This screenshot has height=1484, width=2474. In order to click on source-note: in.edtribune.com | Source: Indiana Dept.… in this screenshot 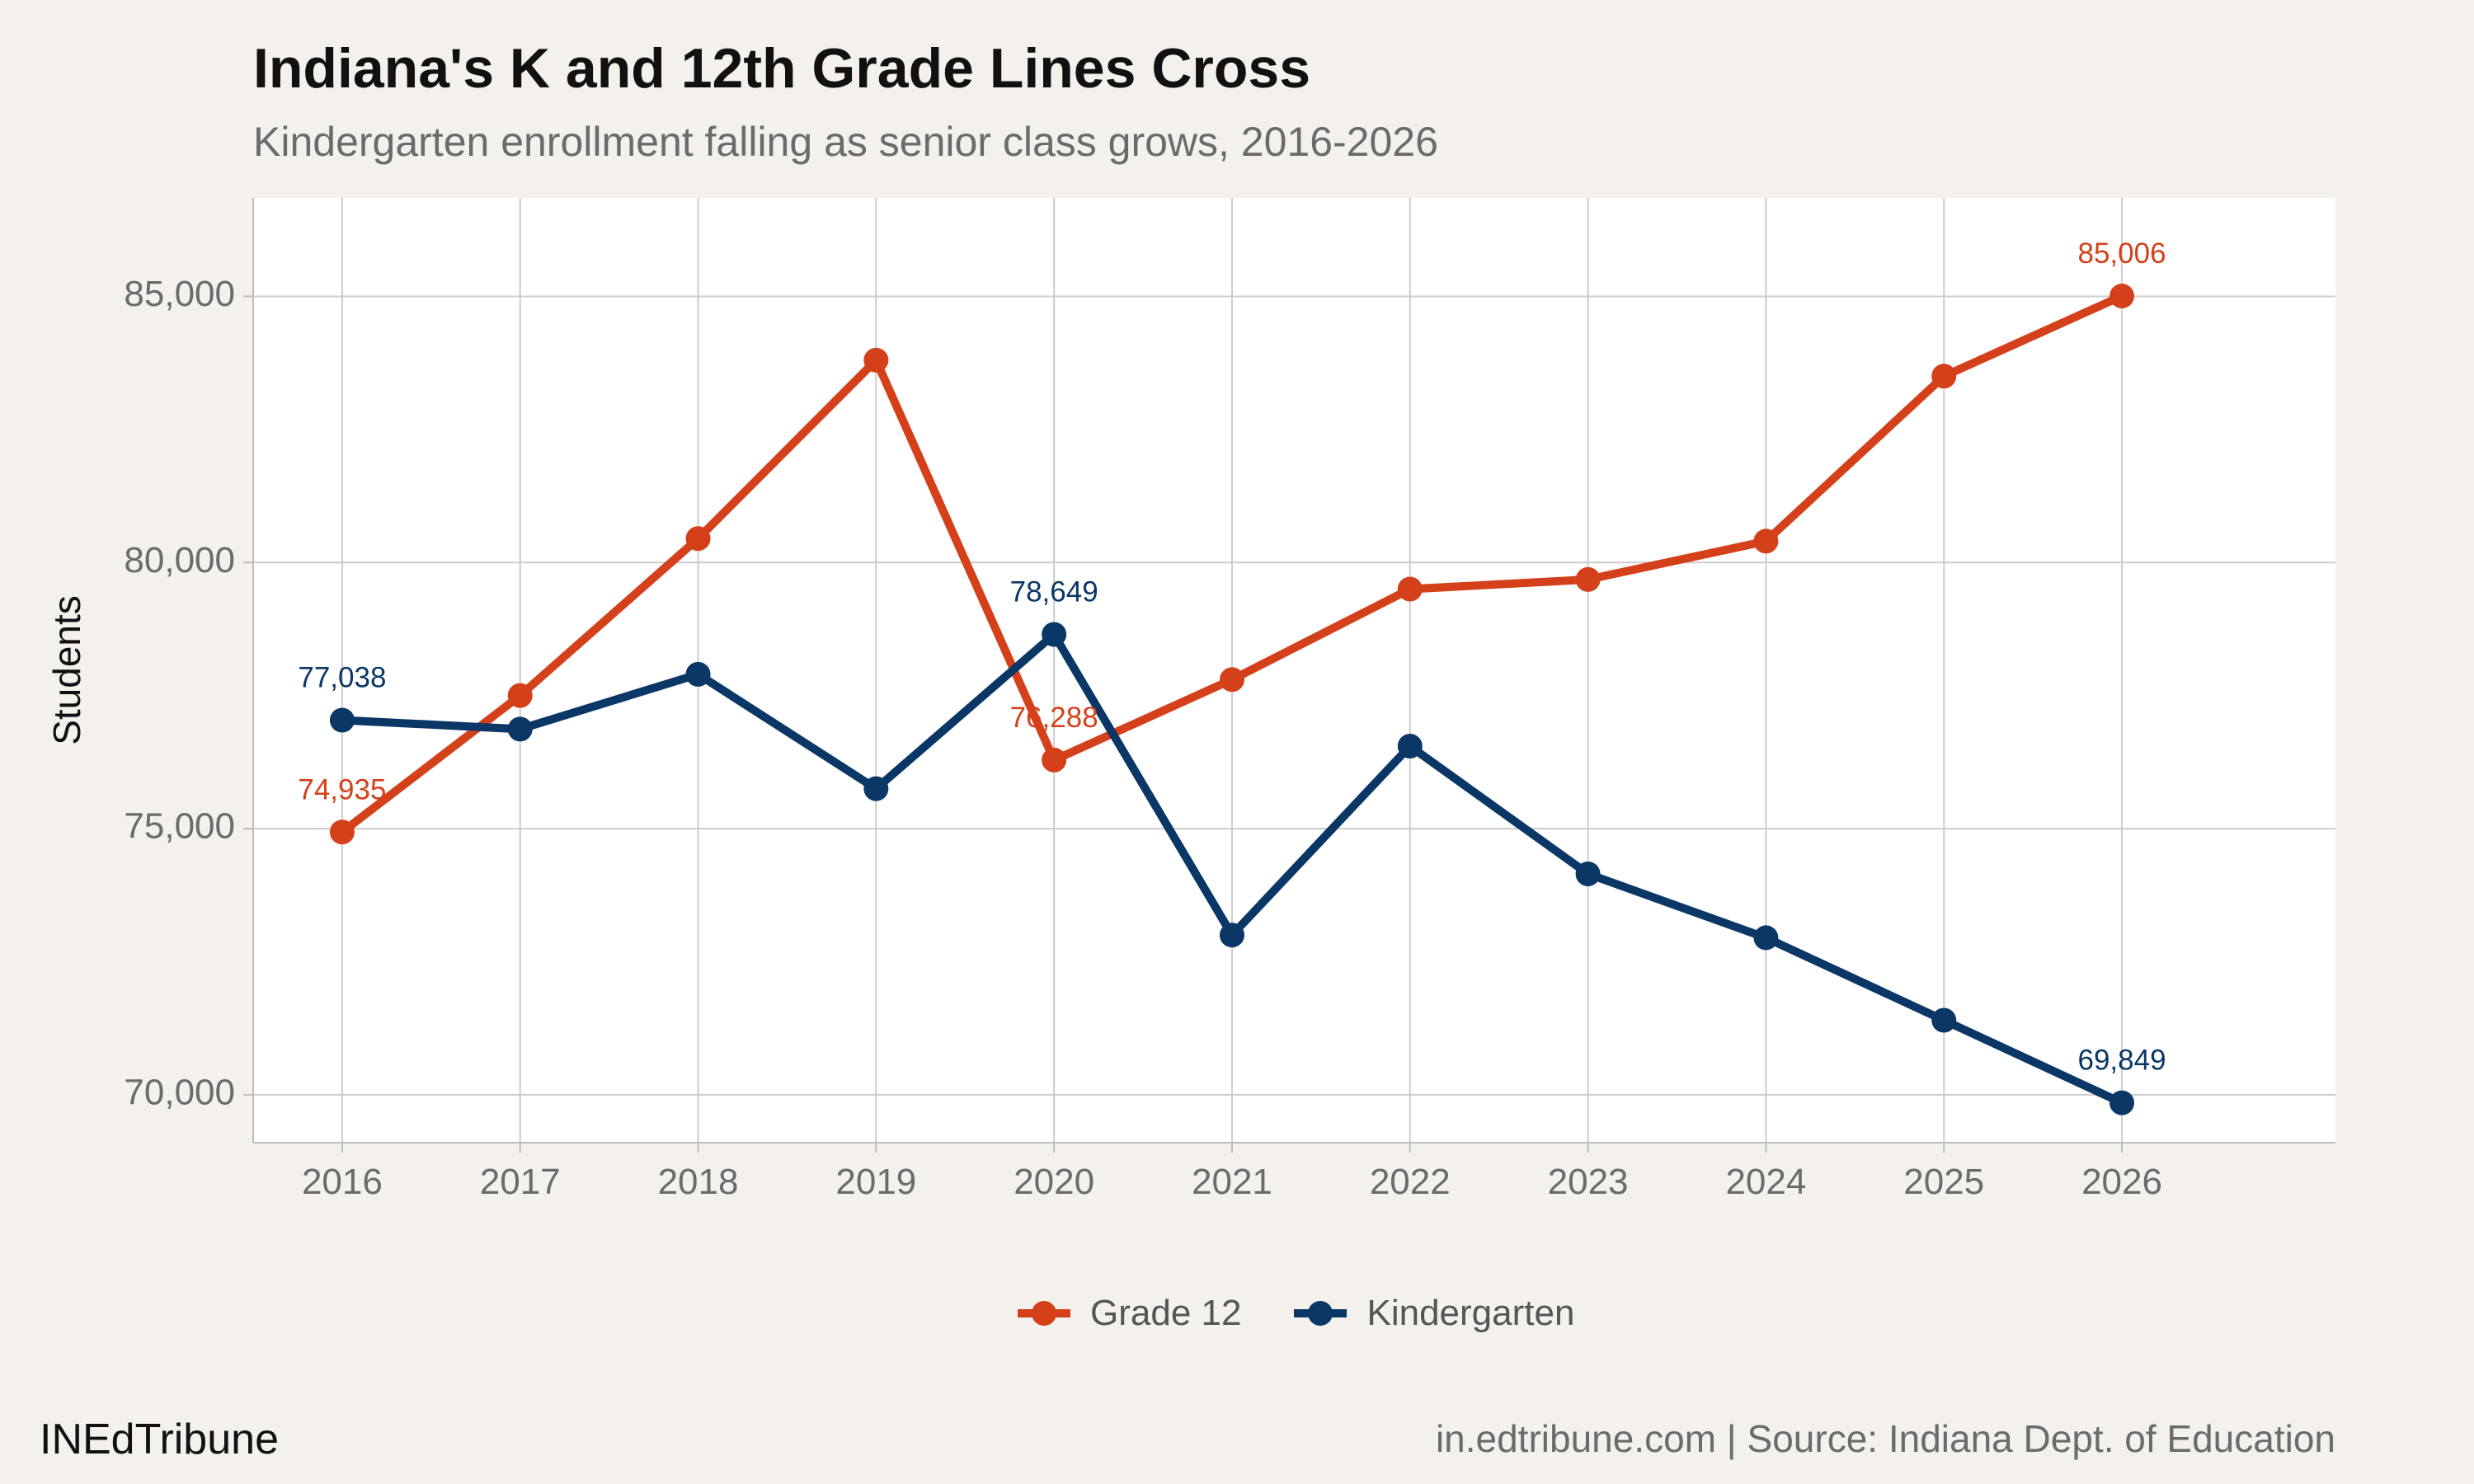, I will do `click(1885, 1438)`.